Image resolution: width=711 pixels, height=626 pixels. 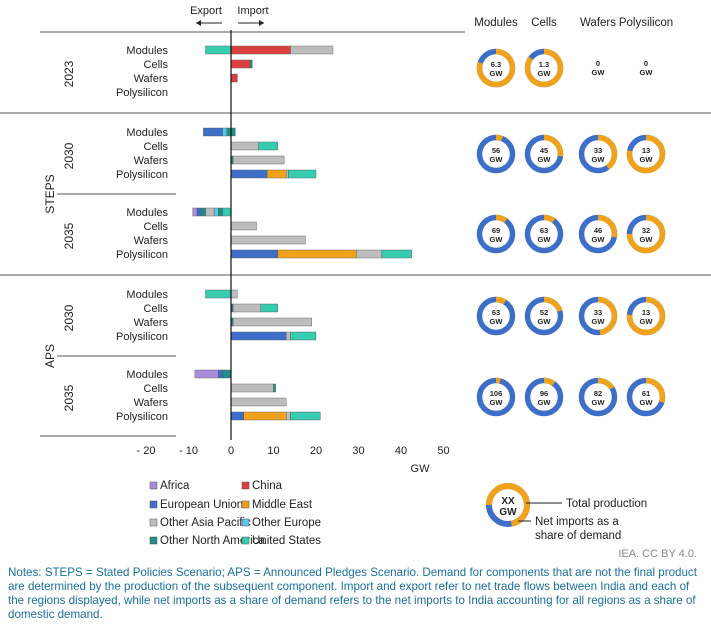 I want to click on export-label: Export, so click(x=206, y=11).